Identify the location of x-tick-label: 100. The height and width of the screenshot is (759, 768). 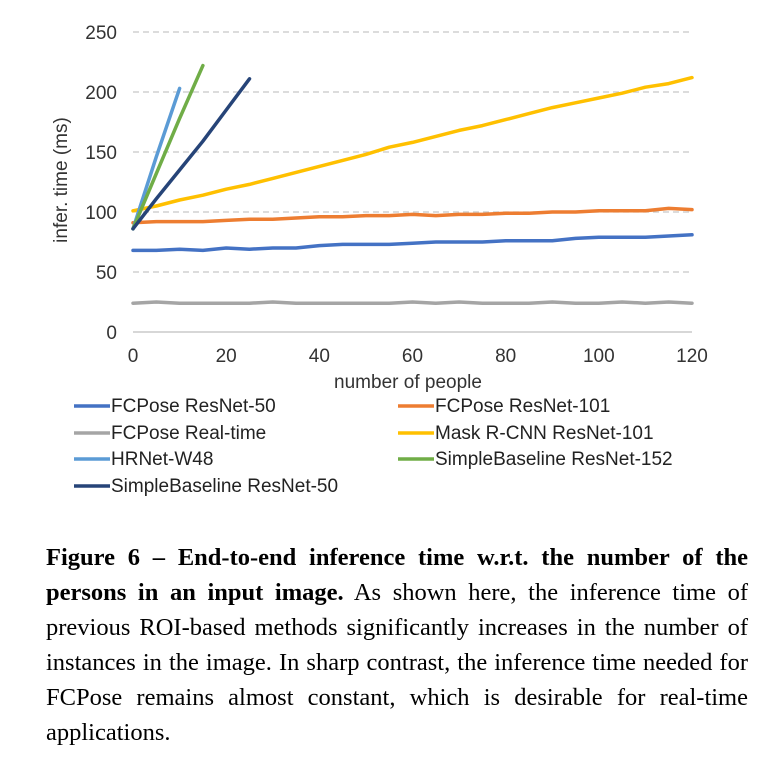
(599, 356).